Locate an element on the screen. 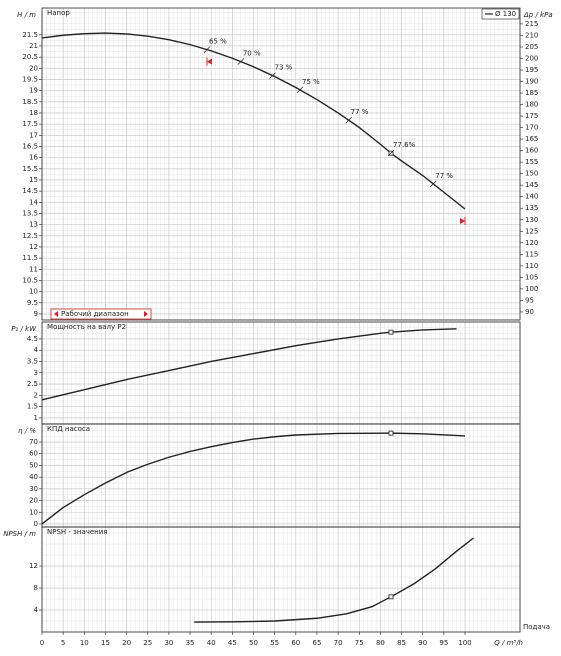  y-tick-label: 16 is located at coordinates (33, 158).